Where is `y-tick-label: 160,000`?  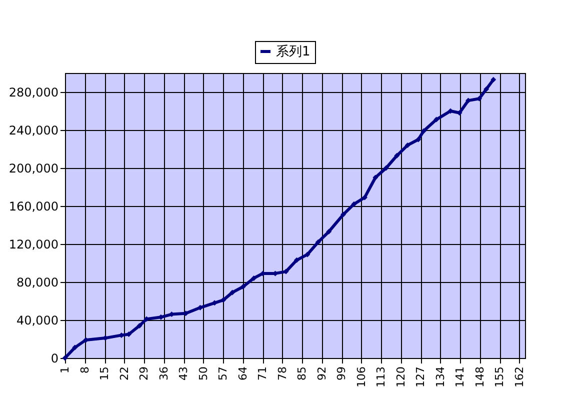
y-tick-label: 160,000 is located at coordinates (33, 207).